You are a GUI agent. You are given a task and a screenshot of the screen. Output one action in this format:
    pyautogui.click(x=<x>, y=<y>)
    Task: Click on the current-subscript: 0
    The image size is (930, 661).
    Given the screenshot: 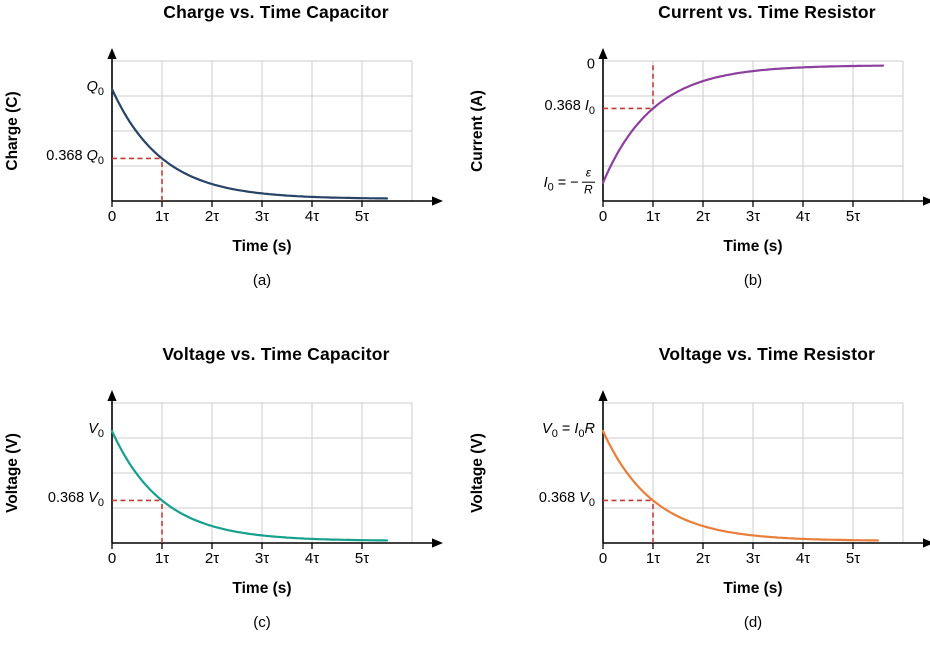 What is the action you would take?
    pyautogui.click(x=581, y=434)
    